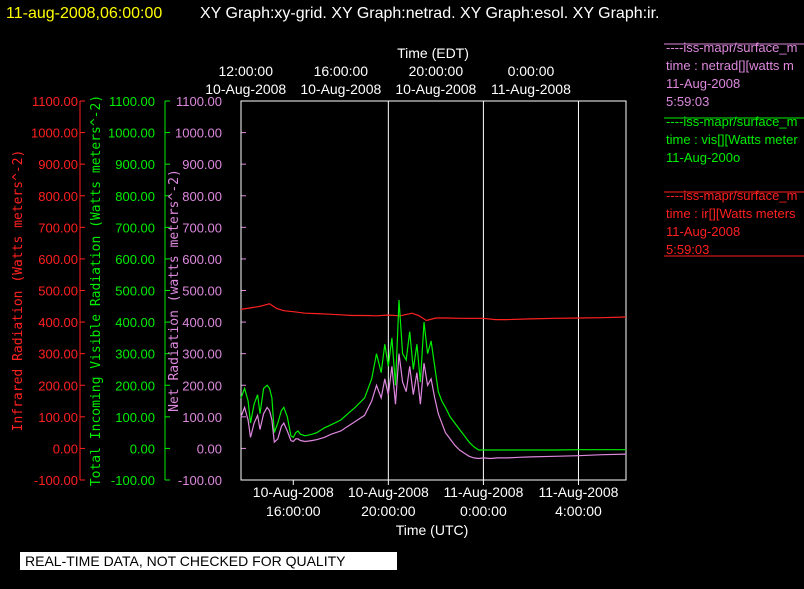  I want to click on vis-tick-label: 1000.00, so click(131, 133).